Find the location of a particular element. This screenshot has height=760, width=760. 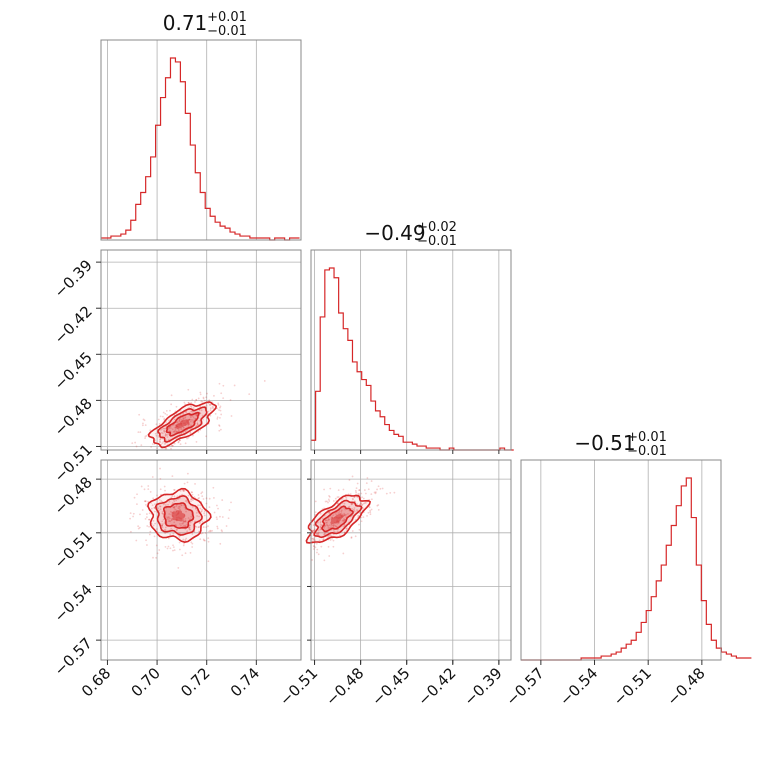

x-tick-label: −0.48 is located at coordinates (685, 686).